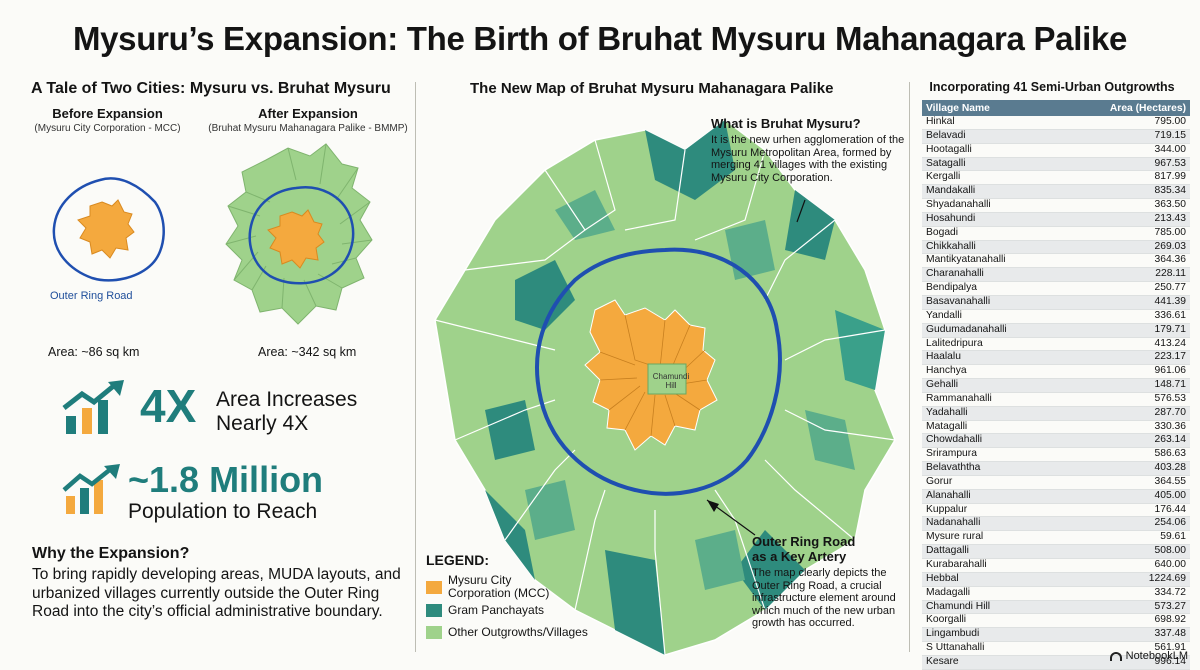  Describe the element at coordinates (223, 511) in the screenshot. I see `stat-population-label: Population to Reach` at that location.